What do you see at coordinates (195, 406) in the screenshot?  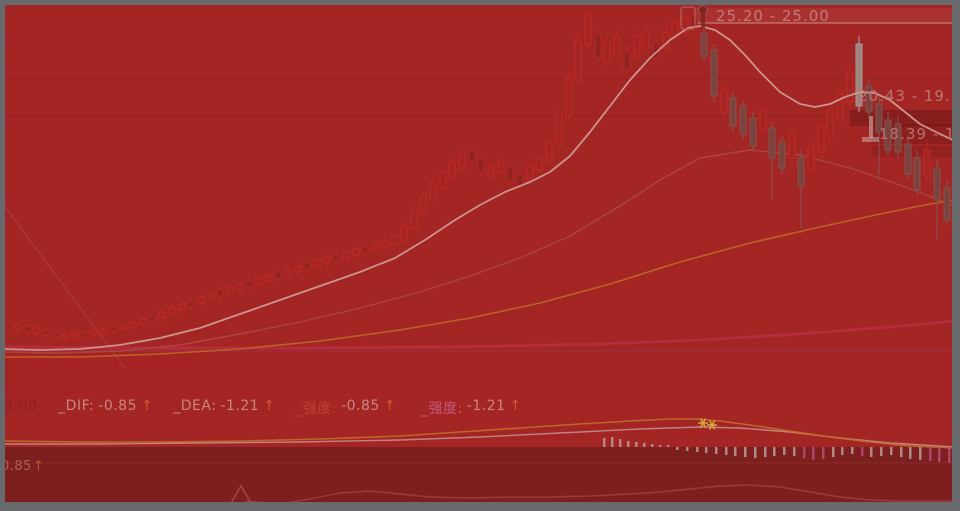 I see `indicator-item-label: _DEA:` at bounding box center [195, 406].